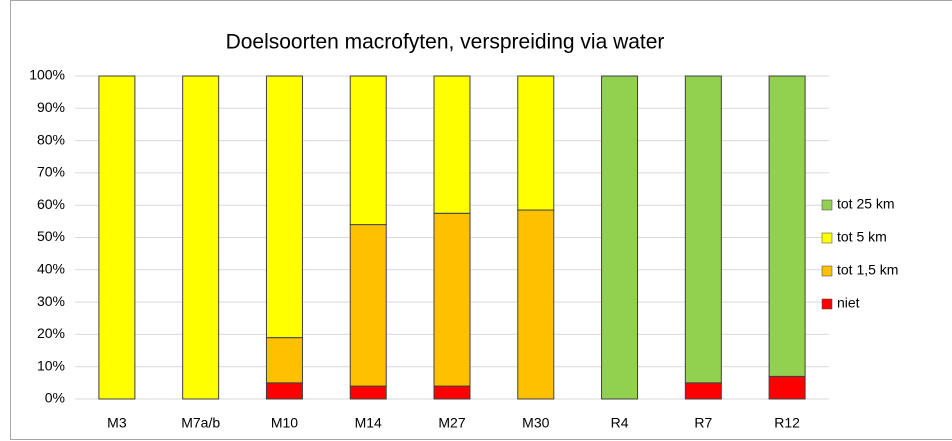  Describe the element at coordinates (451, 423) in the screenshot. I see `x-tick-label: M27` at that location.